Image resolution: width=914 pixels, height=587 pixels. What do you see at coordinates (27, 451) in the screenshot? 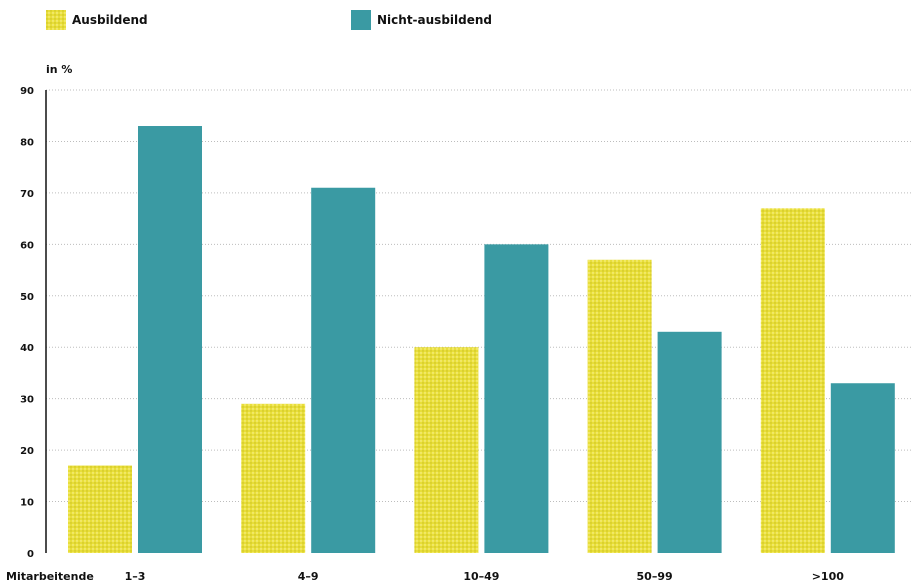
I see `y-tick-label: 20` at bounding box center [27, 451].